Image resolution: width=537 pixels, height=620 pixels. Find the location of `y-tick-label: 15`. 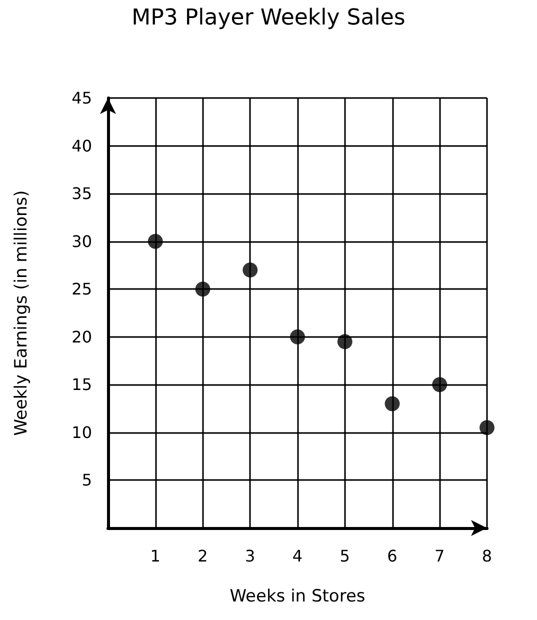

y-tick-label: 15 is located at coordinates (82, 384).